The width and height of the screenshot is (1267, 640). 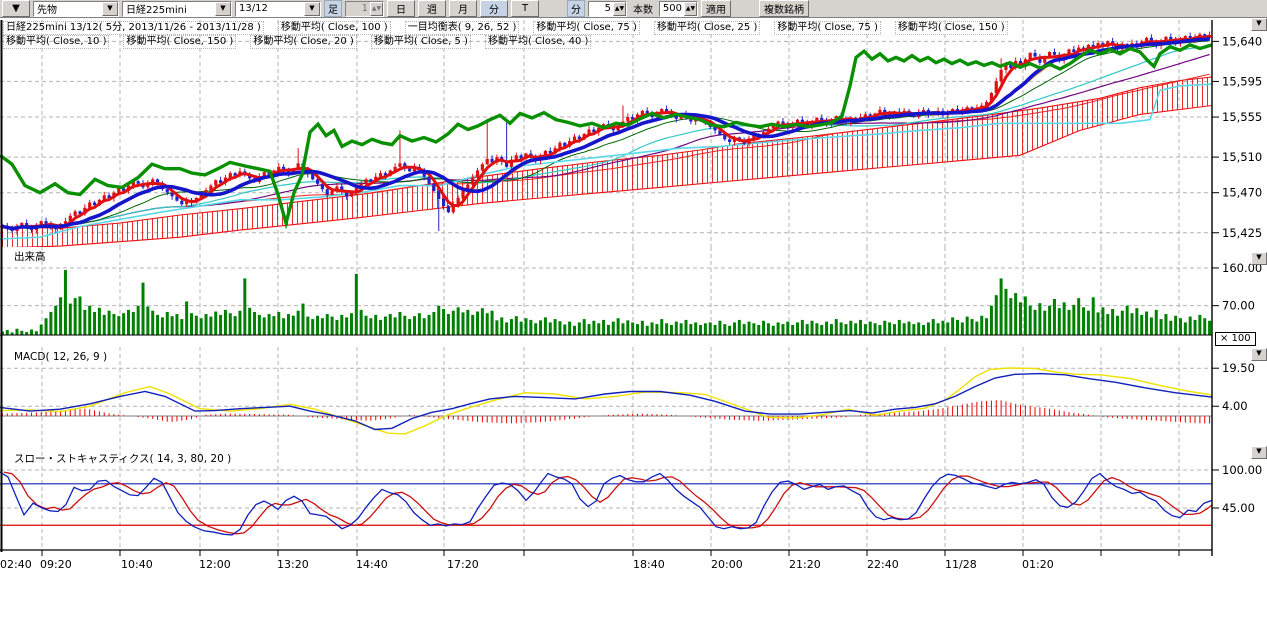 What do you see at coordinates (16, 564) in the screenshot?
I see `svg-text: 02:40` at bounding box center [16, 564].